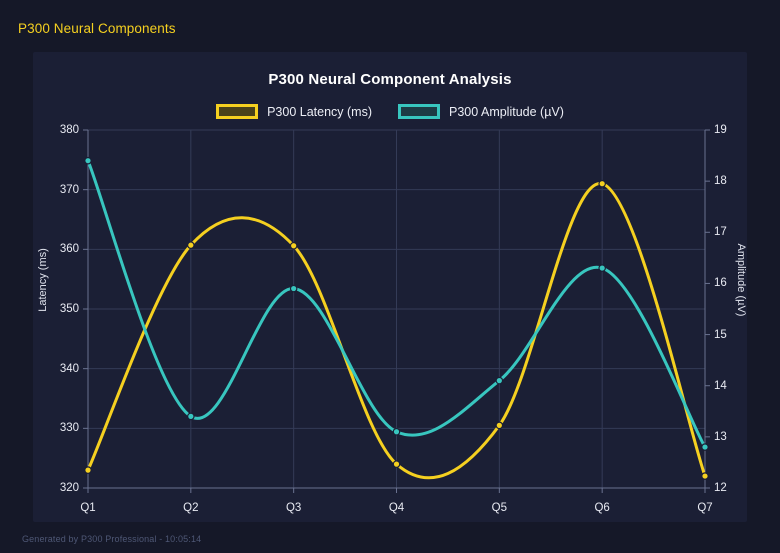 The width and height of the screenshot is (780, 553). I want to click on y-axis-right-tick: 13, so click(720, 436).